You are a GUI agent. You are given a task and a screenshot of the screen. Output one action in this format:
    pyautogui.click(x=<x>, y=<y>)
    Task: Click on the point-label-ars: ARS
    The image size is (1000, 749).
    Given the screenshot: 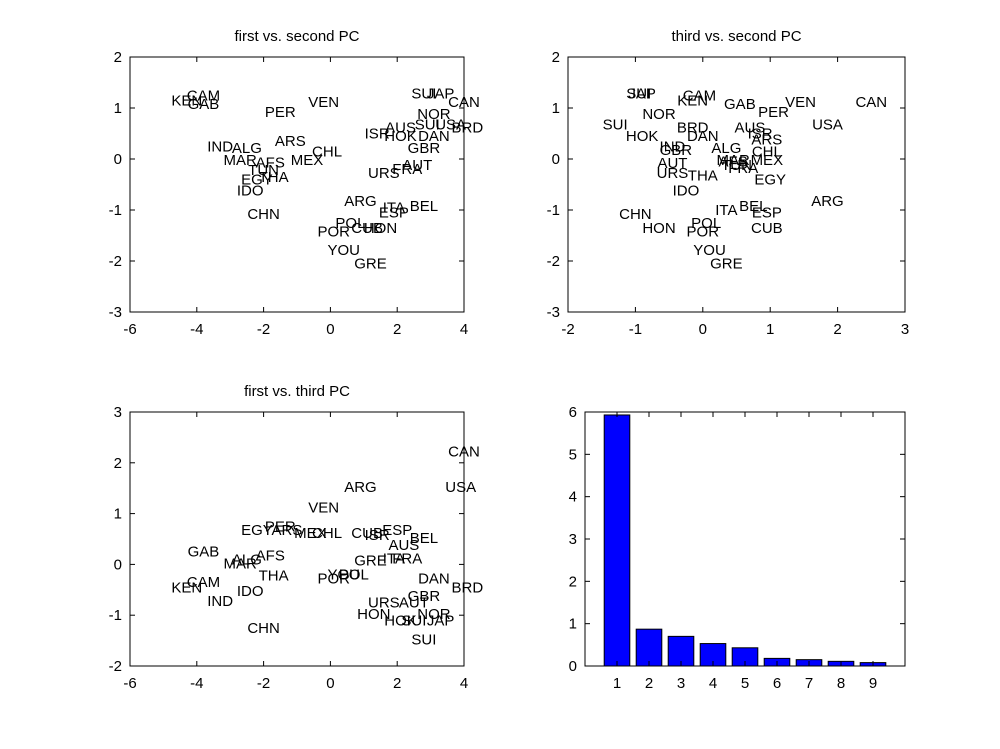 What is the action you would take?
    pyautogui.click(x=287, y=530)
    